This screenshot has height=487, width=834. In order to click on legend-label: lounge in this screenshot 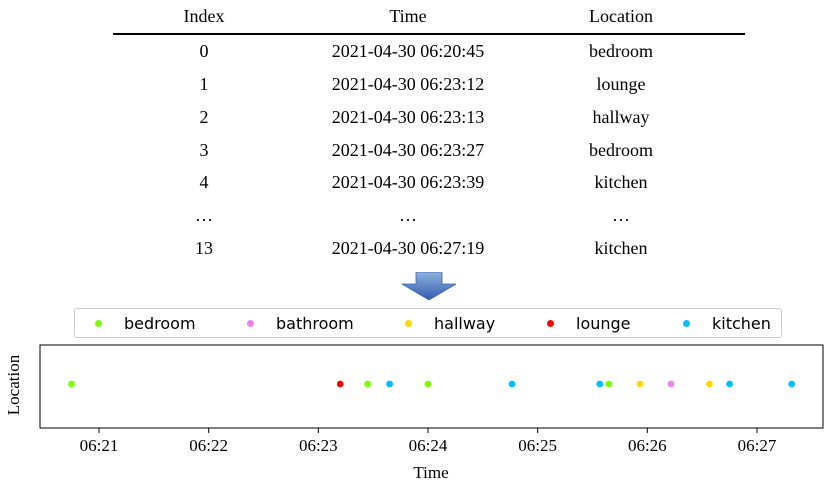, I will do `click(603, 323)`.